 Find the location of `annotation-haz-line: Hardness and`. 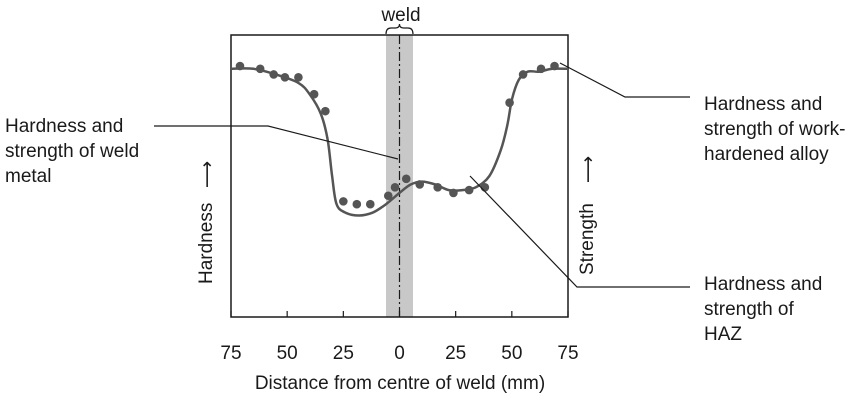

annotation-haz-line: Hardness and is located at coordinates (763, 284).